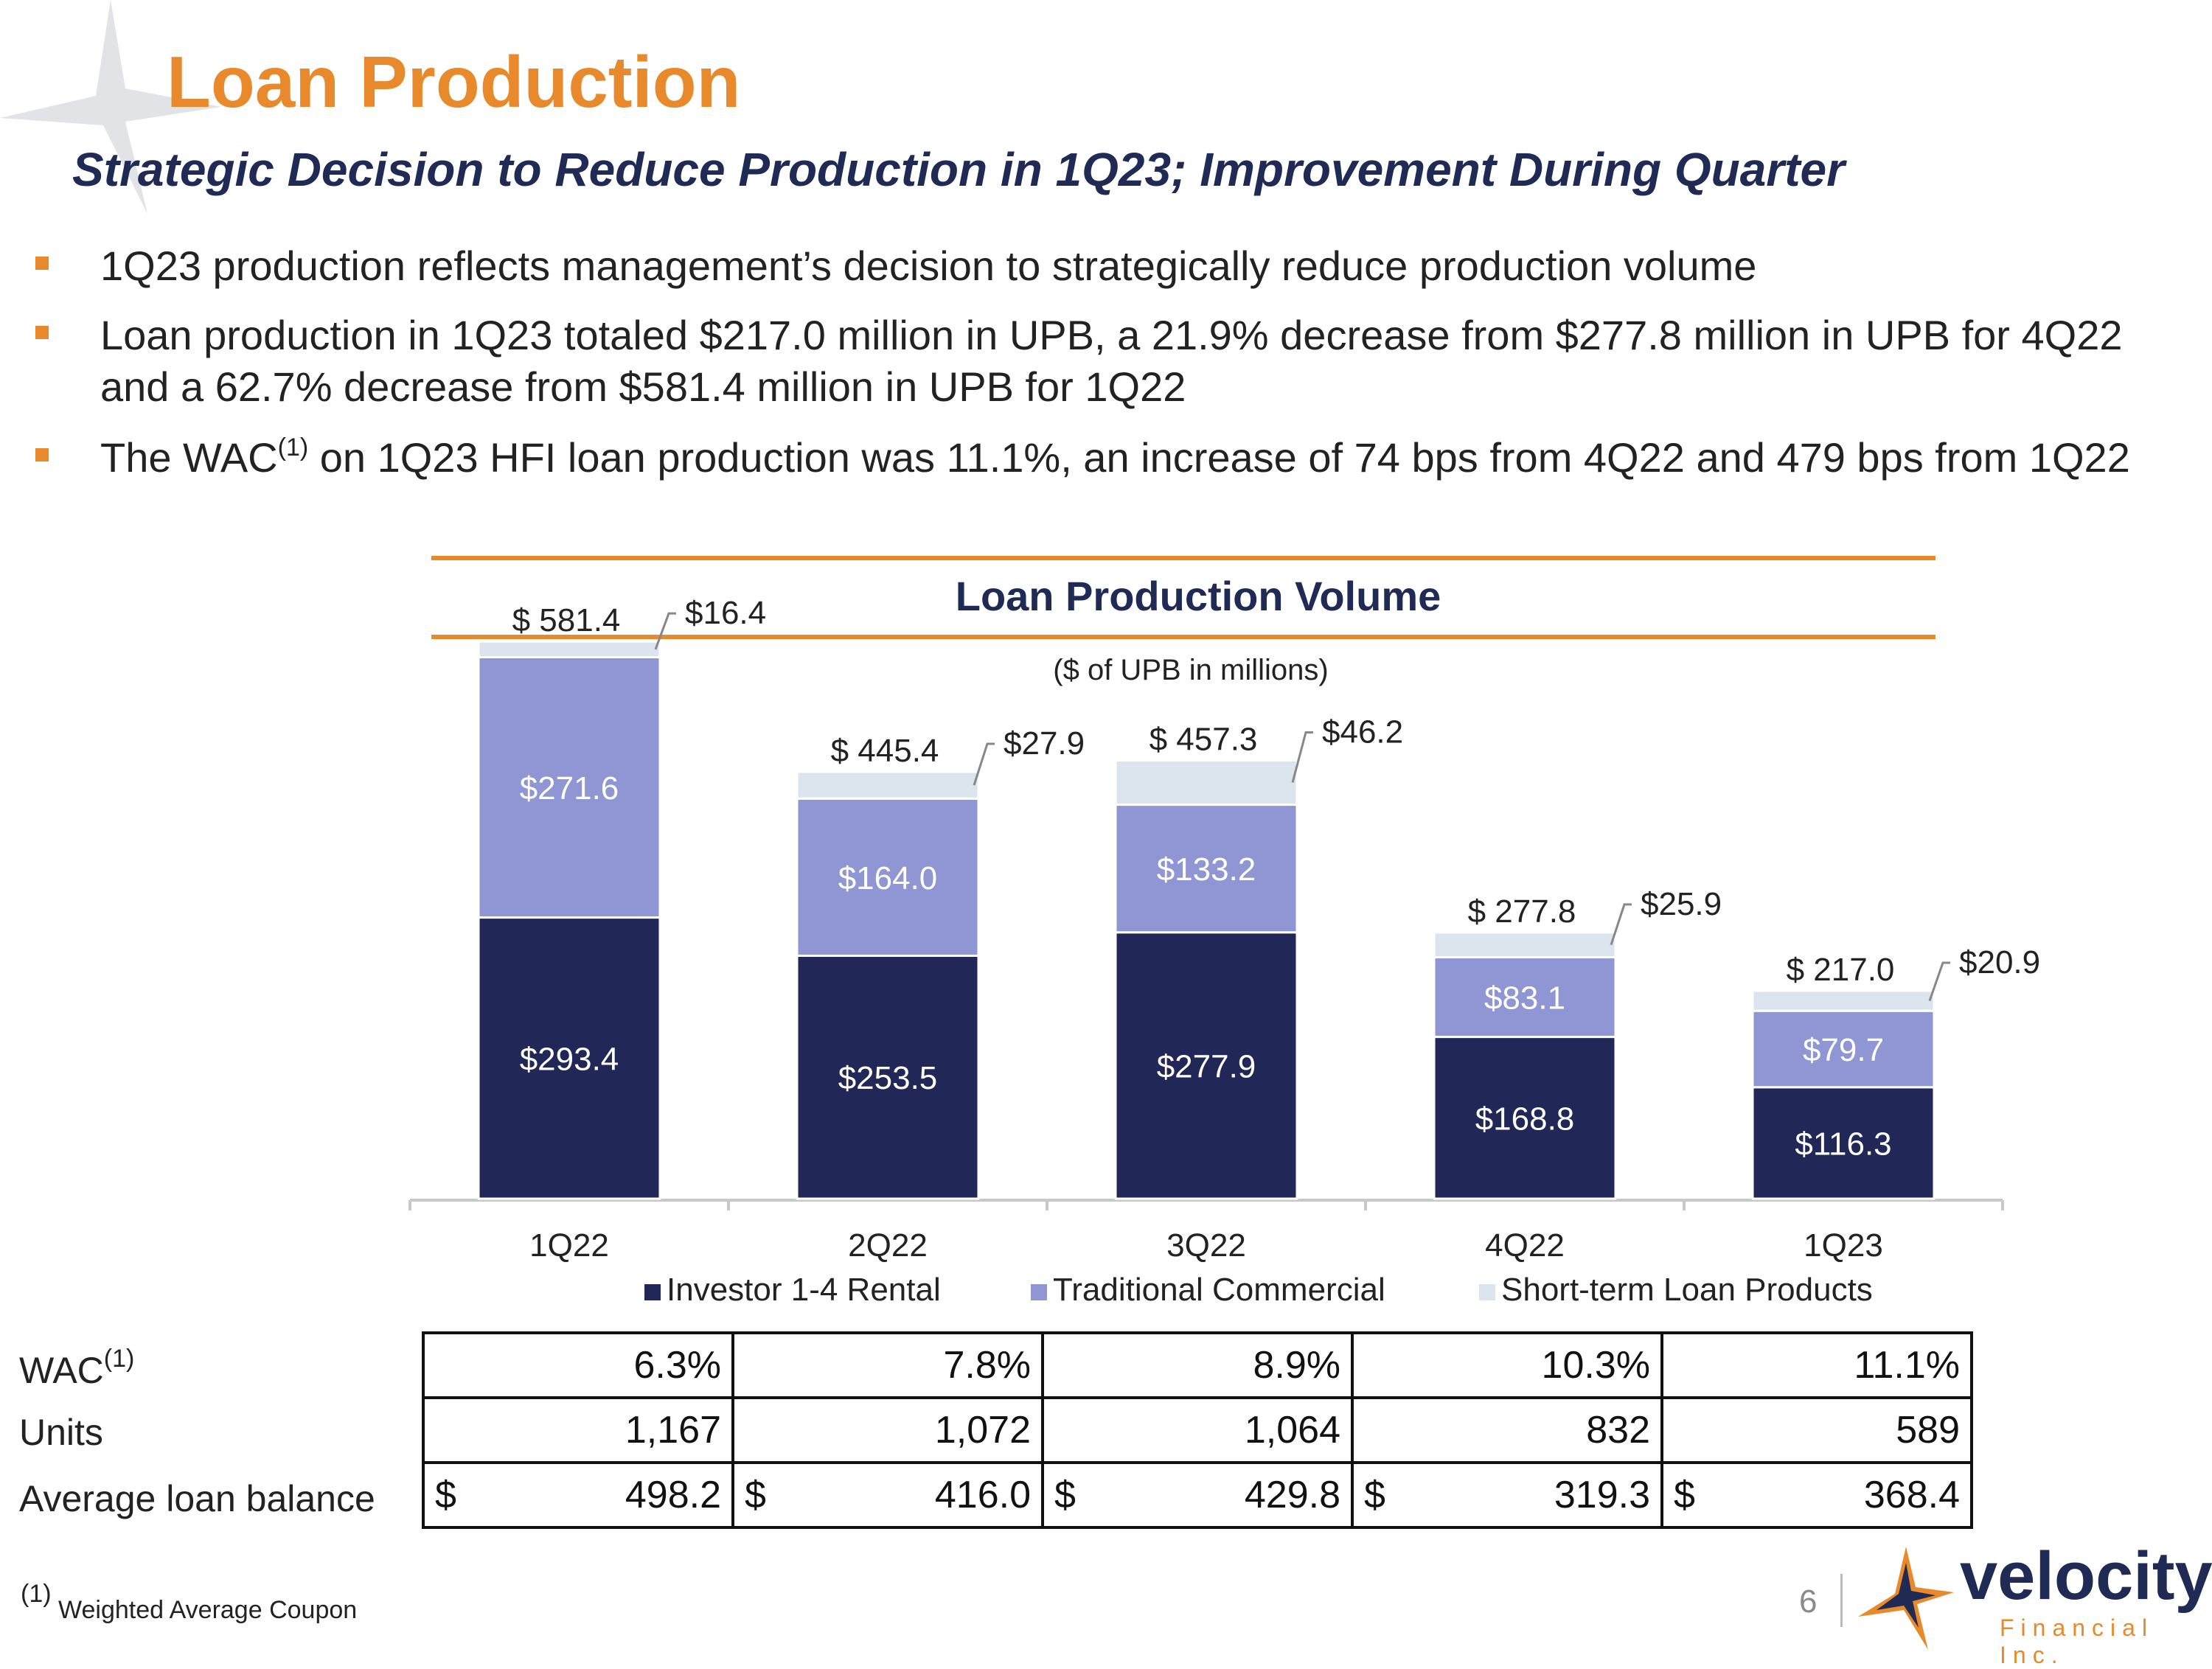 This screenshot has height=1669, width=2212. Describe the element at coordinates (569, 1245) in the screenshot. I see `x-tick-label: 1Q22` at that location.